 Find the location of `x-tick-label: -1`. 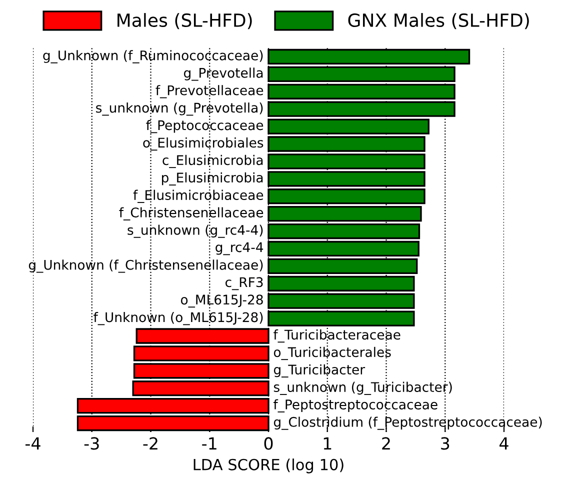

x-tick-label: -1 is located at coordinates (209, 443).